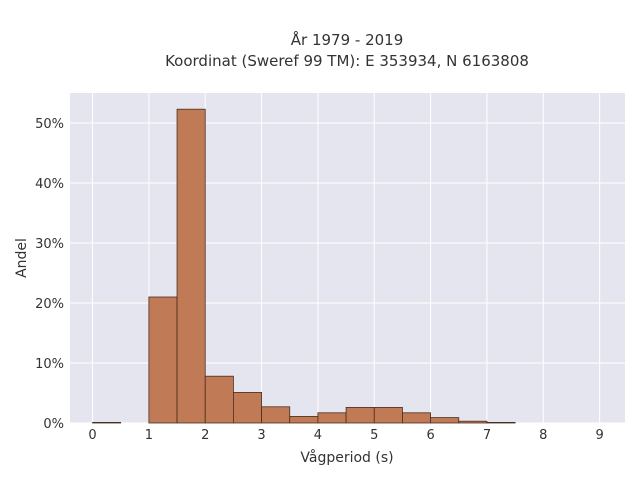  I want to click on x-axis-ticks: 0 1 2 3 4 5 6 7 8 9, so click(345, 435).